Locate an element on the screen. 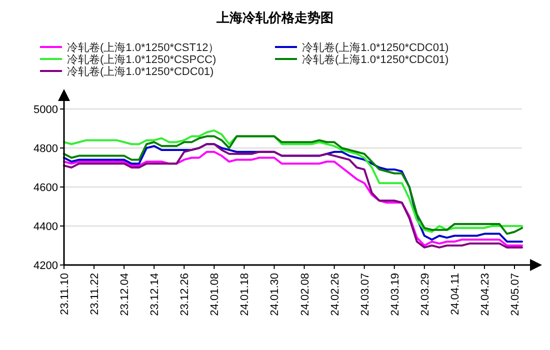 The width and height of the screenshot is (550, 350). x-tick-label: 24.04.23 is located at coordinates (485, 294).